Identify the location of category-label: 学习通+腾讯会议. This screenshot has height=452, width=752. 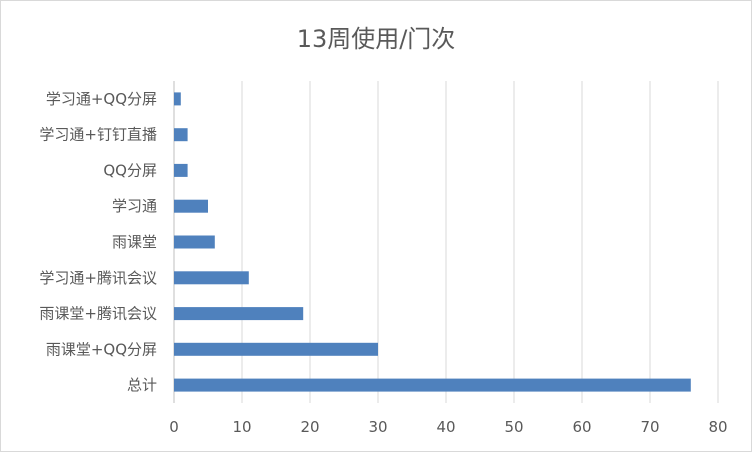
(98, 278).